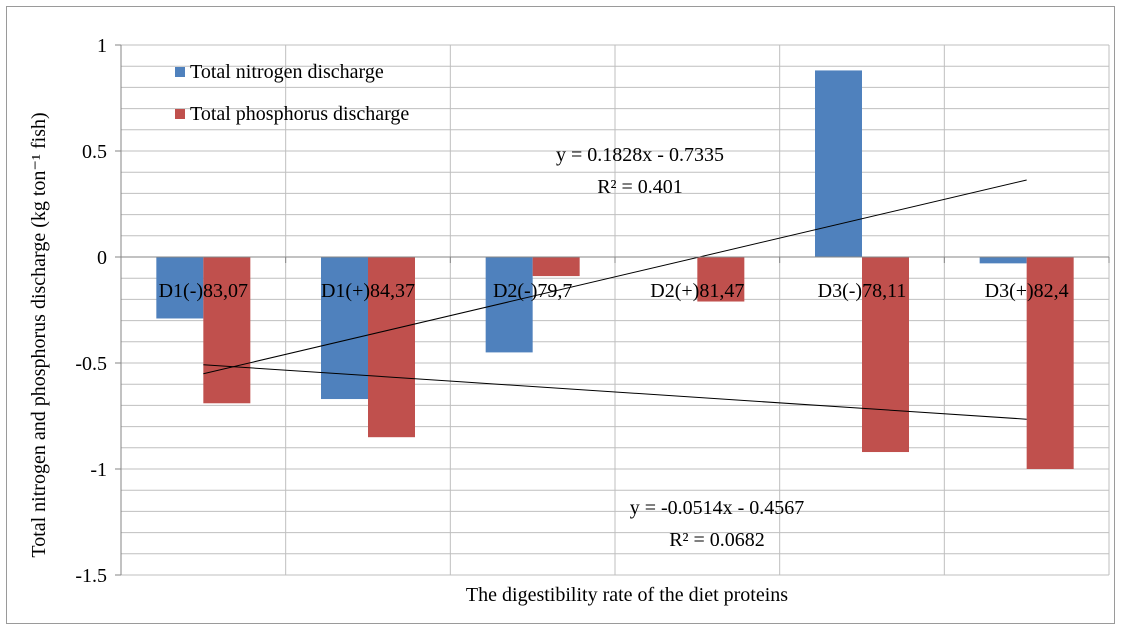 The image size is (1123, 632). What do you see at coordinates (1027, 291) in the screenshot?
I see `x-tick-label: D3(+)82,4` at bounding box center [1027, 291].